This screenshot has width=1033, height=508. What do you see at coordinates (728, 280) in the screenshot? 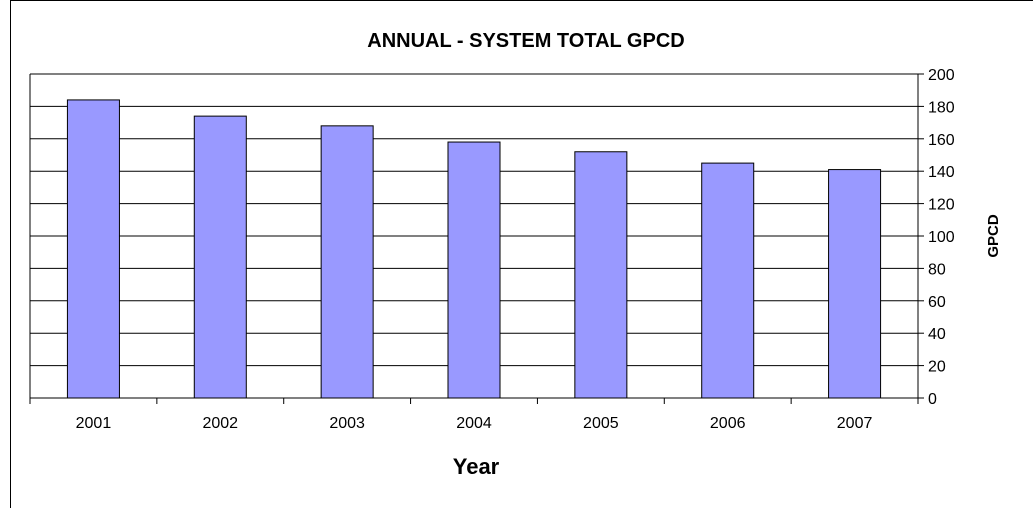
I see `bar-2006` at bounding box center [728, 280].